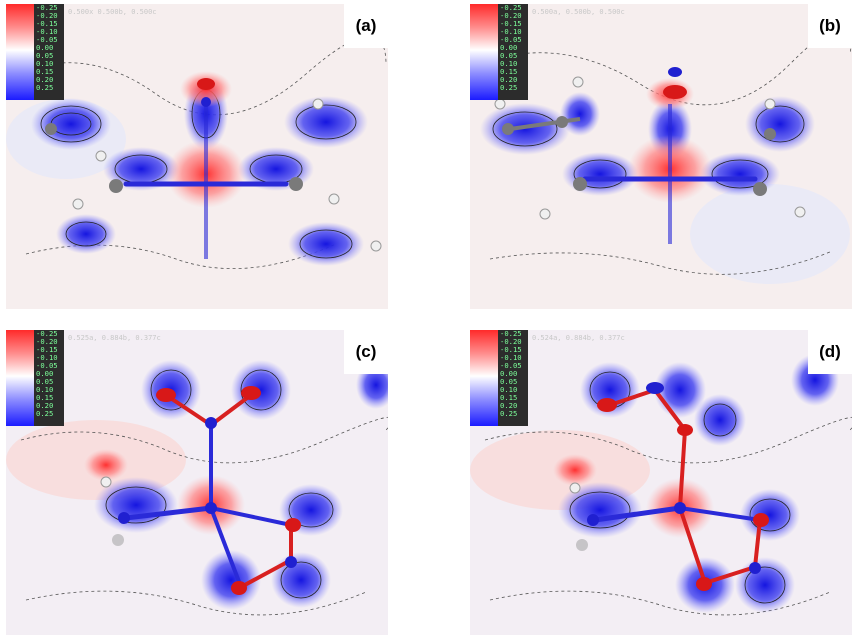  I want to click on panel-header: 0.500a, 0.500b, 0.500c, so click(578, 12).